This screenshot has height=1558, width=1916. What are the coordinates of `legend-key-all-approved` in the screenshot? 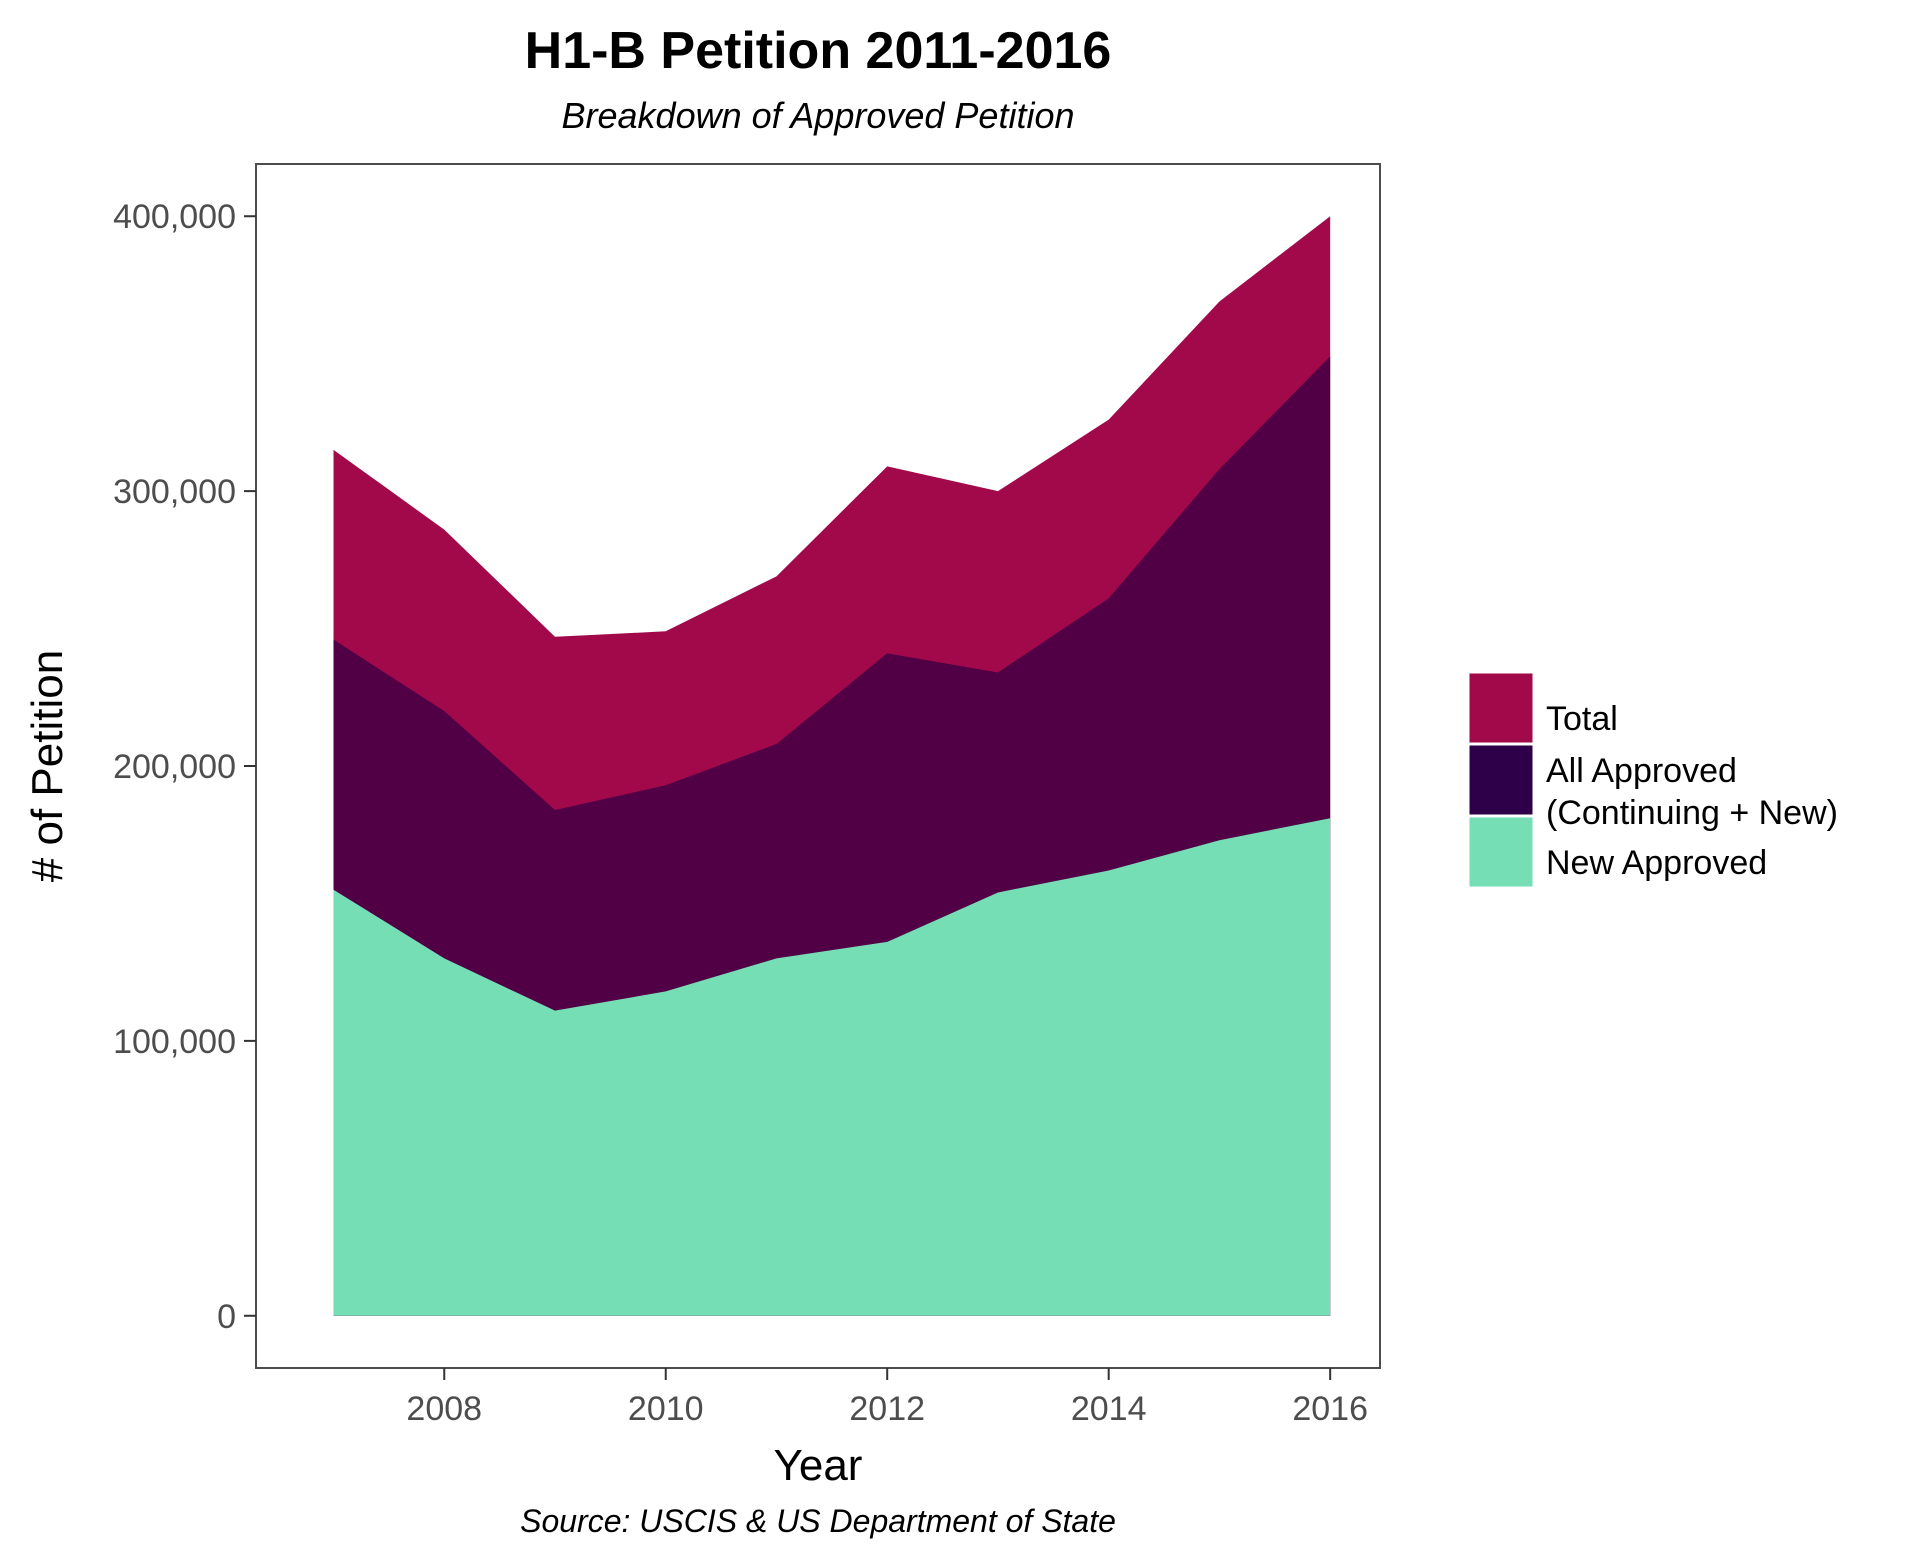 It's located at (1501, 780).